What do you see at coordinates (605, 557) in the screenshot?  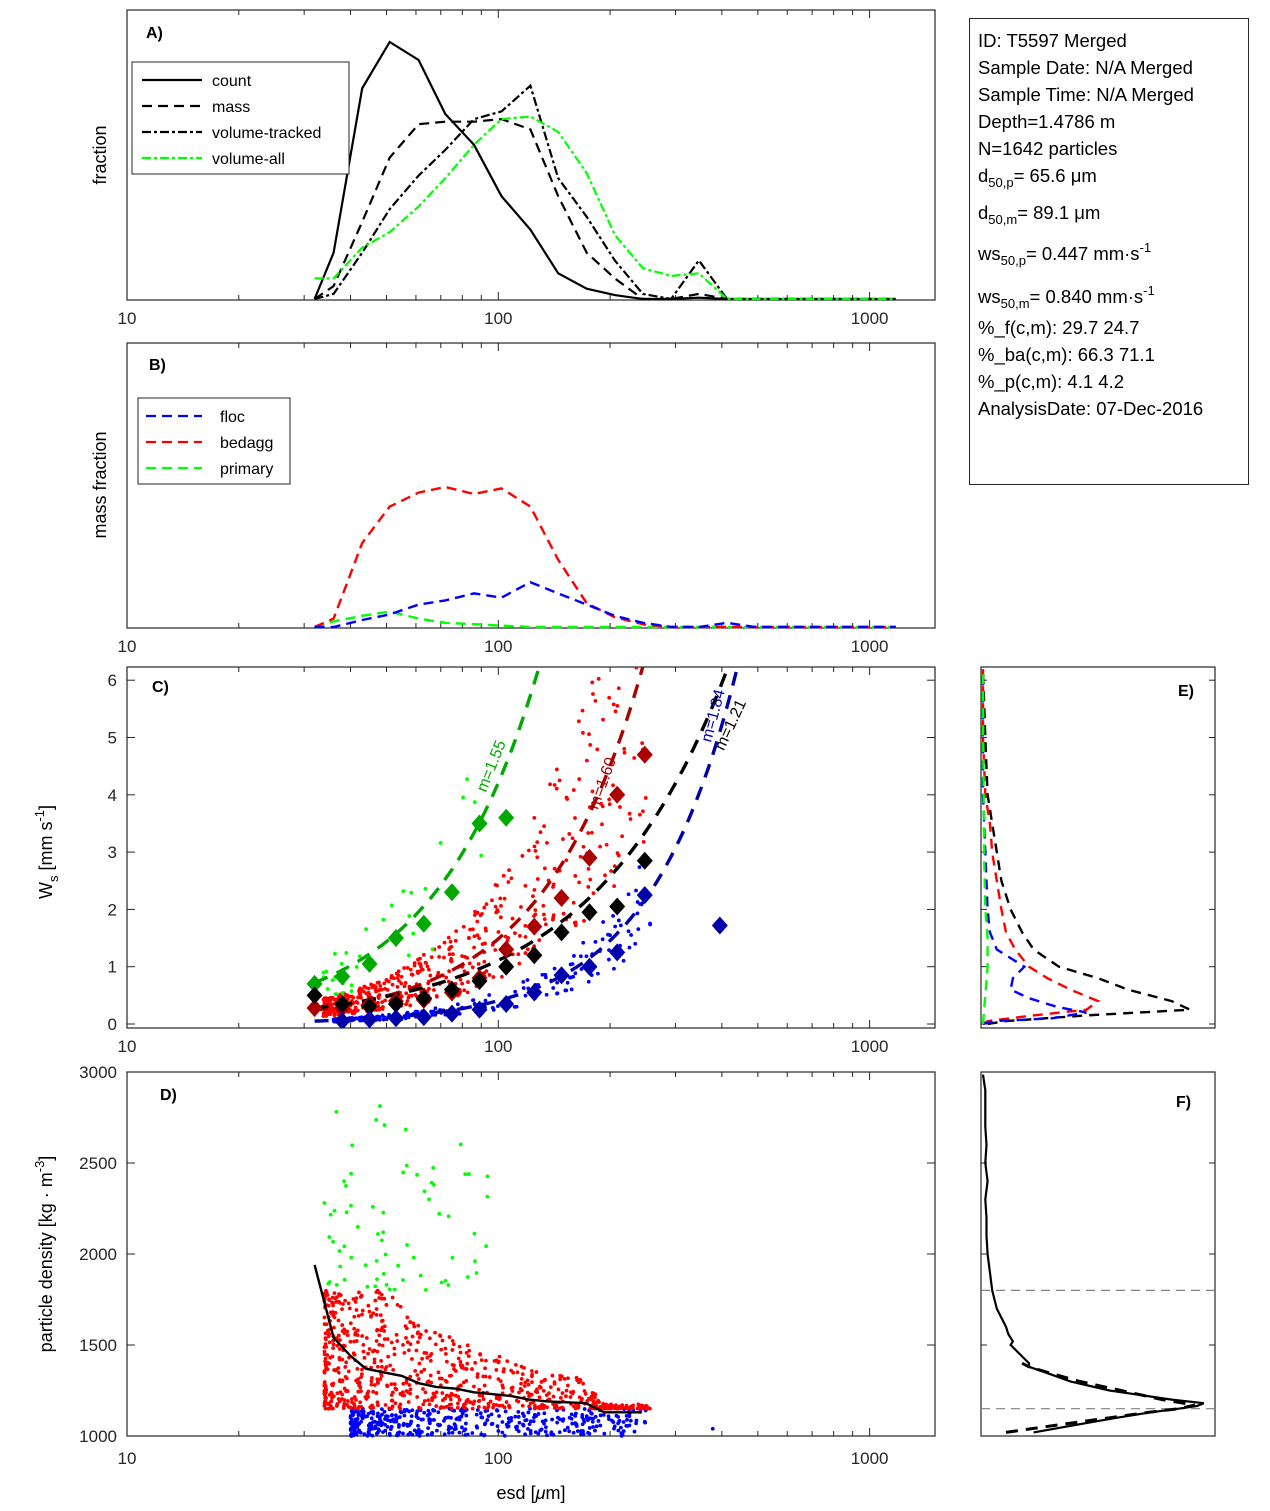 I see `series-line-bedagg` at bounding box center [605, 557].